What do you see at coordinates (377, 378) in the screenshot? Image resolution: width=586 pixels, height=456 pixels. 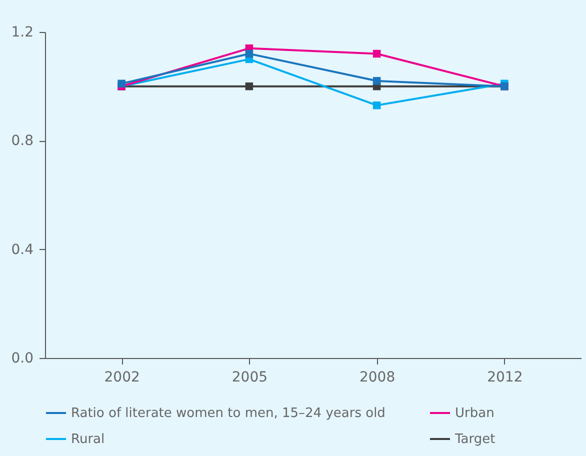 I see `x-tick-label: 2008` at bounding box center [377, 378].